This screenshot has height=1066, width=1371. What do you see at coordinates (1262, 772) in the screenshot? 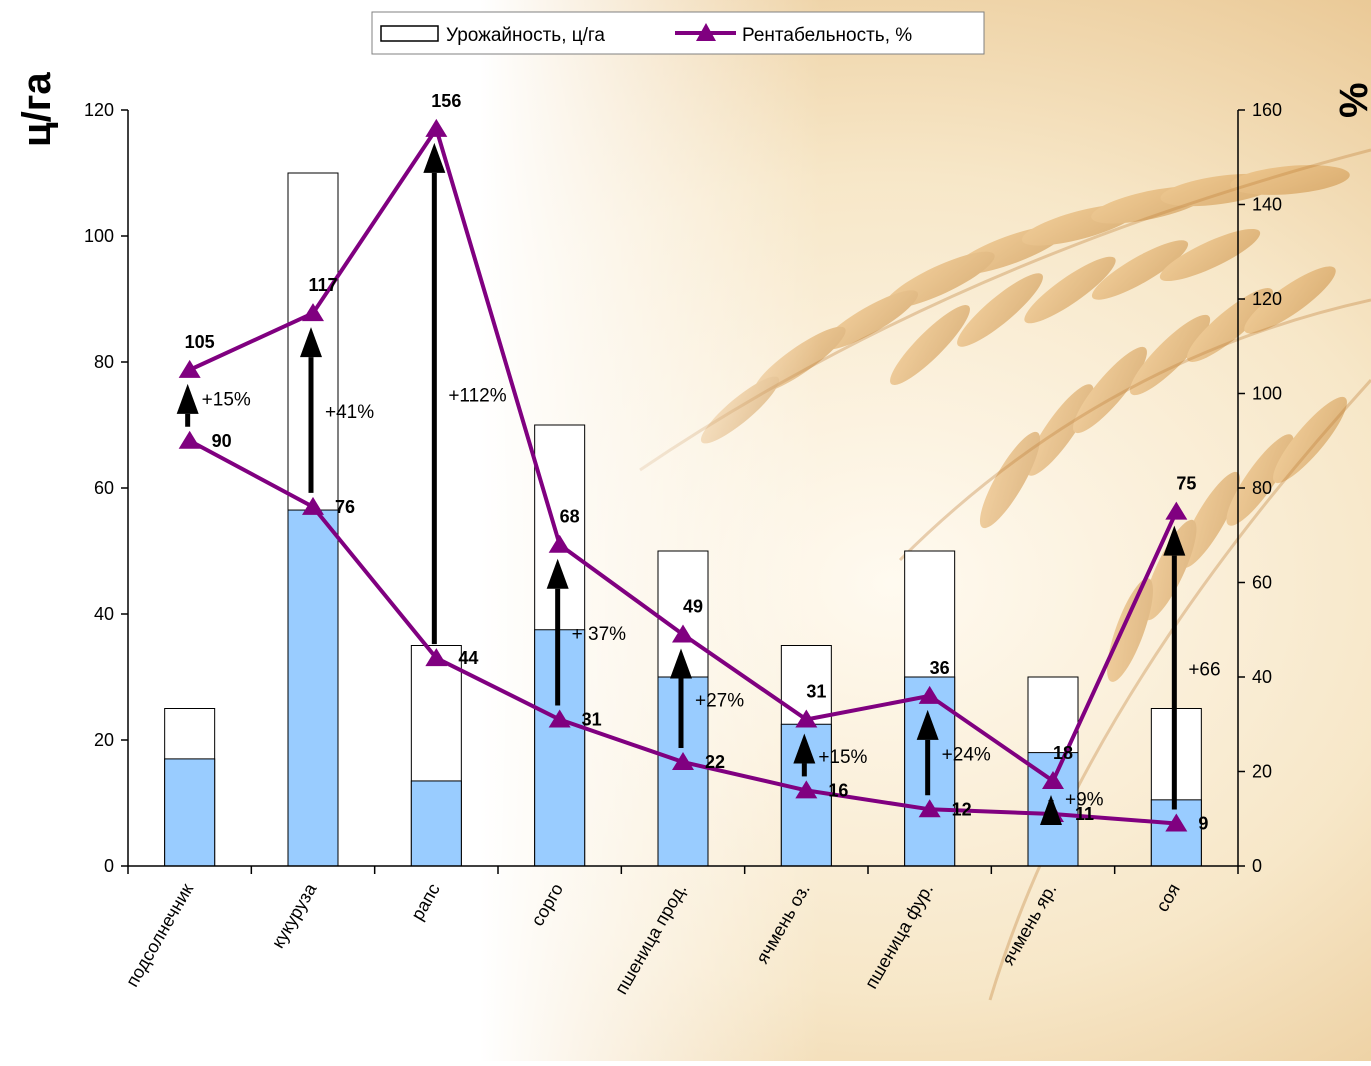
I see `y-right-tick-label: 20` at bounding box center [1262, 772].